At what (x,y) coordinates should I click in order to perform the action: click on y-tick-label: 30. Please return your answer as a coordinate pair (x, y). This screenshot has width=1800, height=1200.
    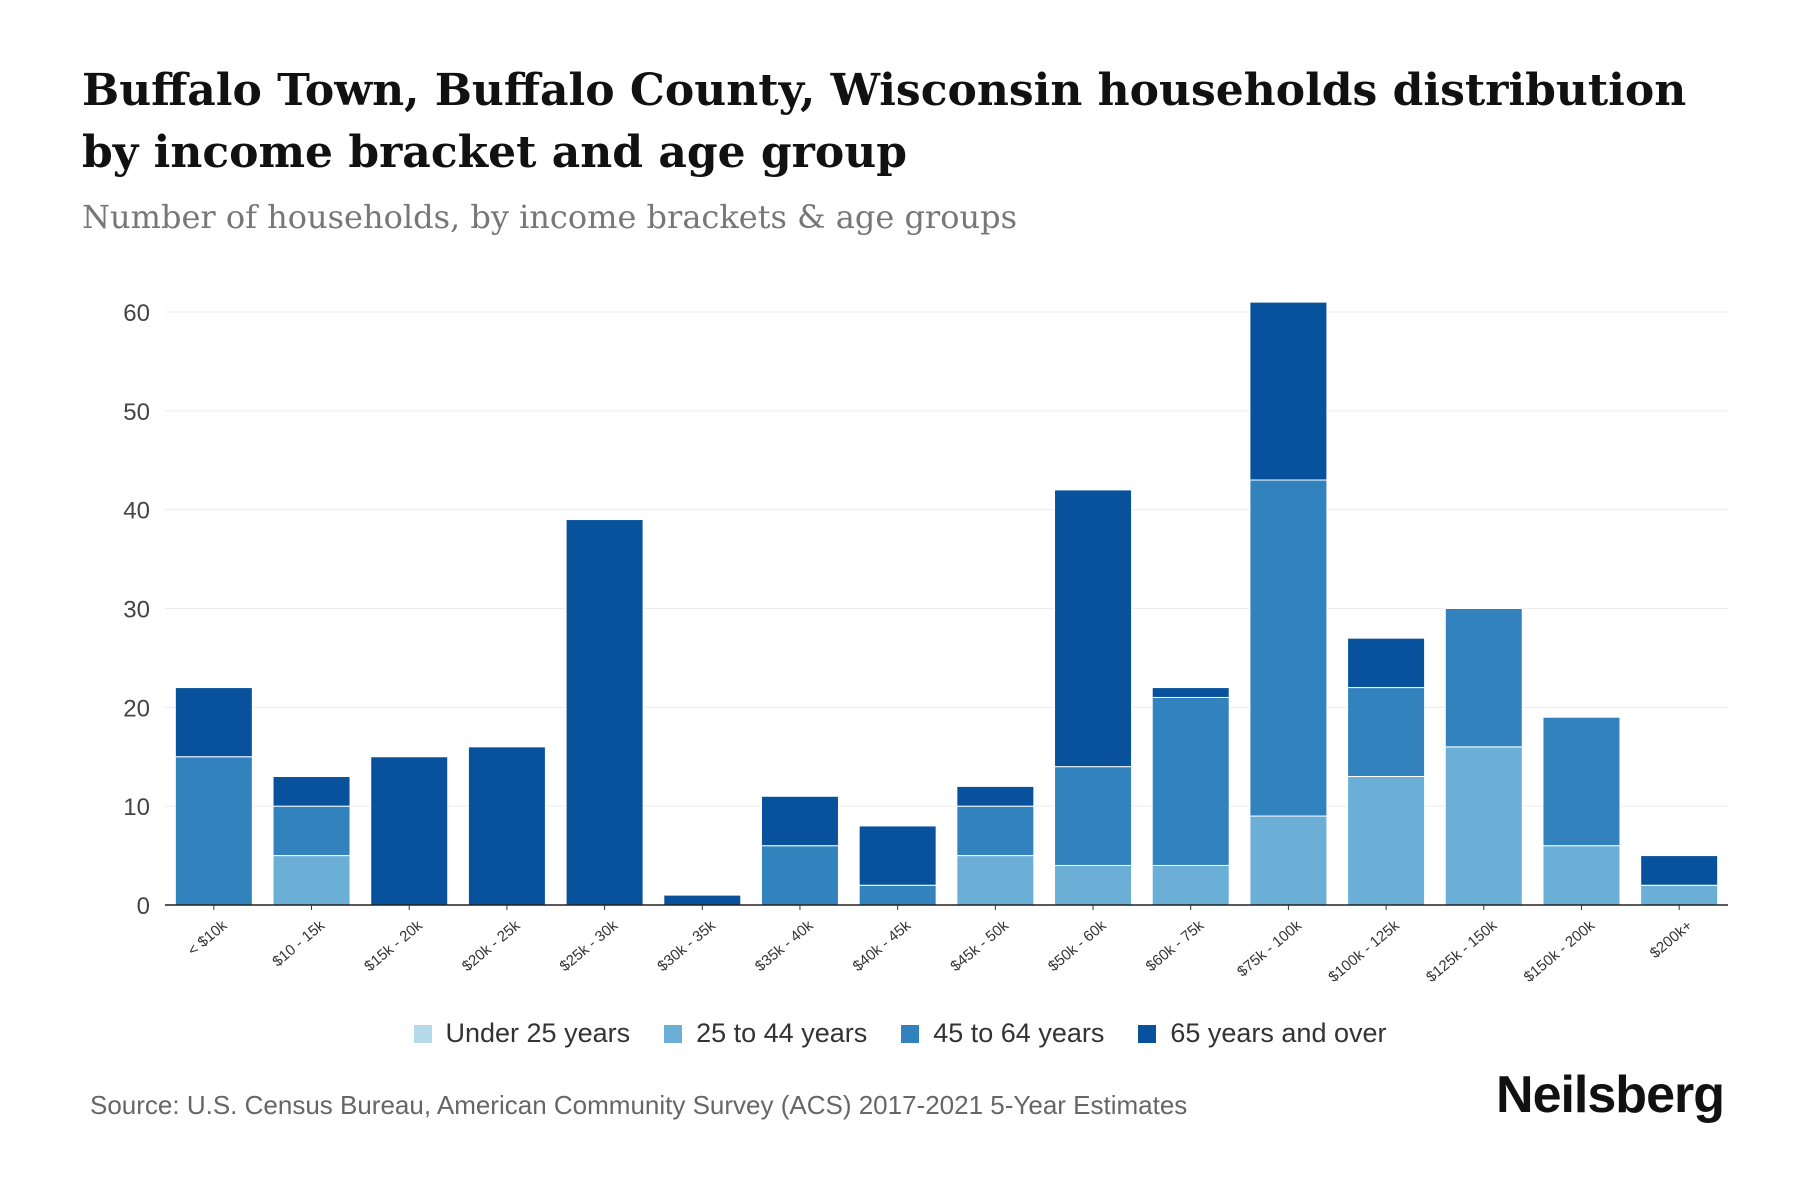
    Looking at the image, I should click on (136, 610).